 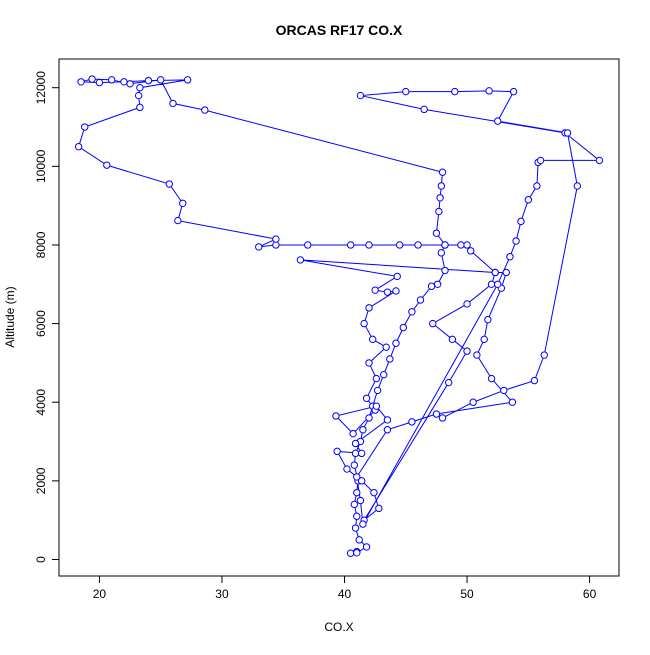 I want to click on y-axis-label: Altitude (m), so click(x=10, y=316).